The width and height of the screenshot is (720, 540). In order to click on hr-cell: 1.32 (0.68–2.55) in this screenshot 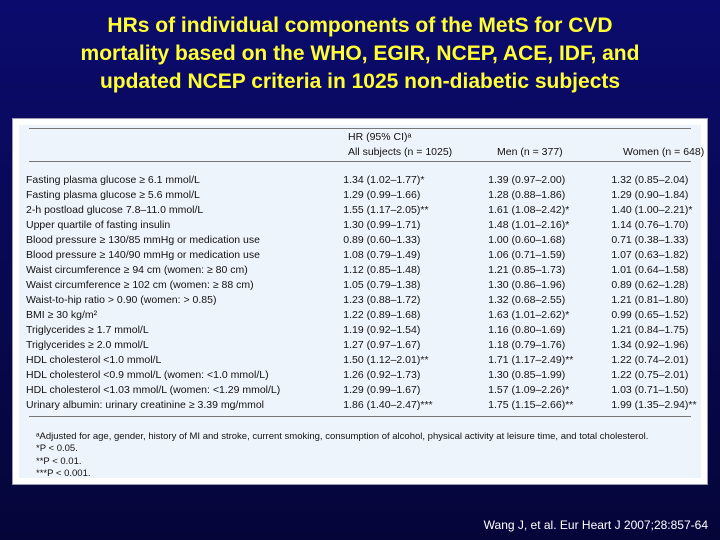, I will do `click(527, 300)`.